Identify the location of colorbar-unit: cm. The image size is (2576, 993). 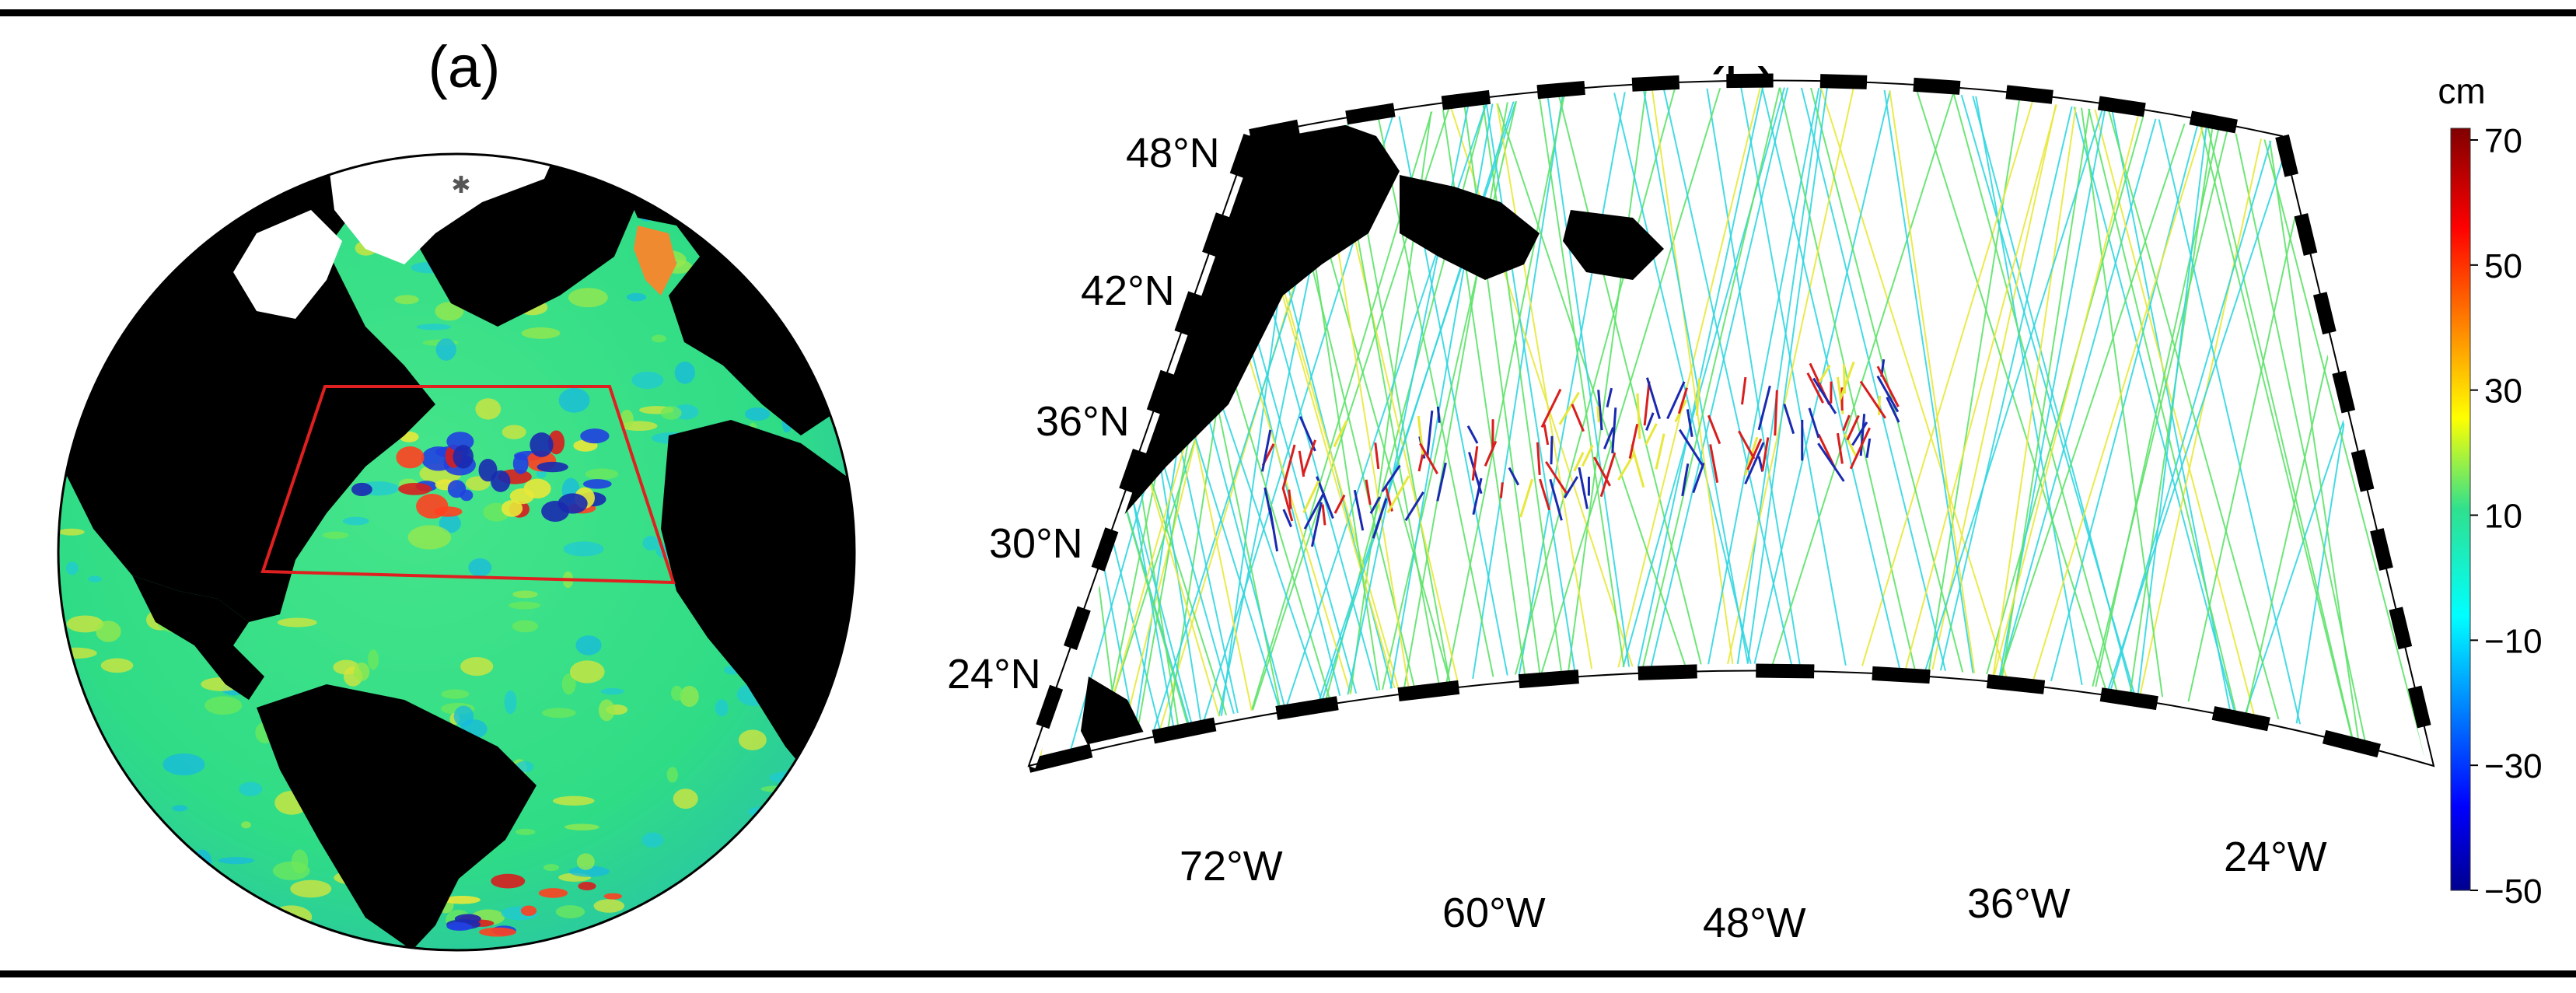
(2461, 91).